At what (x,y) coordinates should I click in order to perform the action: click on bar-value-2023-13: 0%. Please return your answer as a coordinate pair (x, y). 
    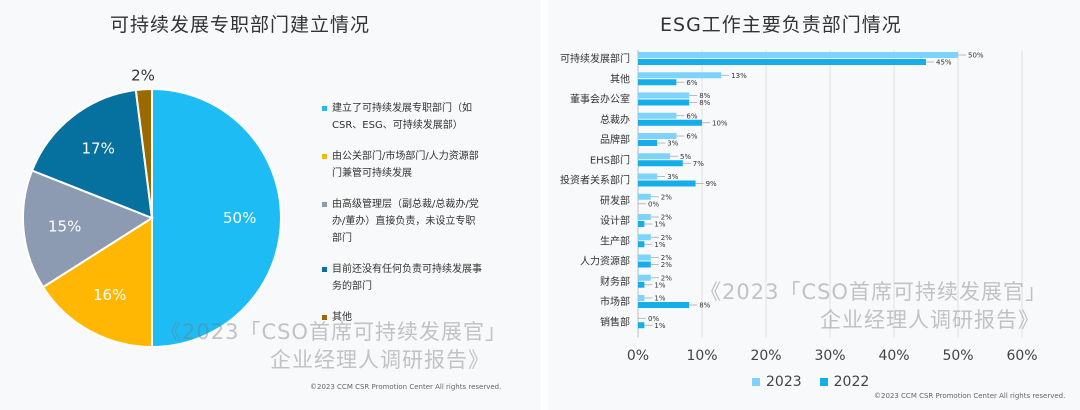
    Looking at the image, I should click on (653, 319).